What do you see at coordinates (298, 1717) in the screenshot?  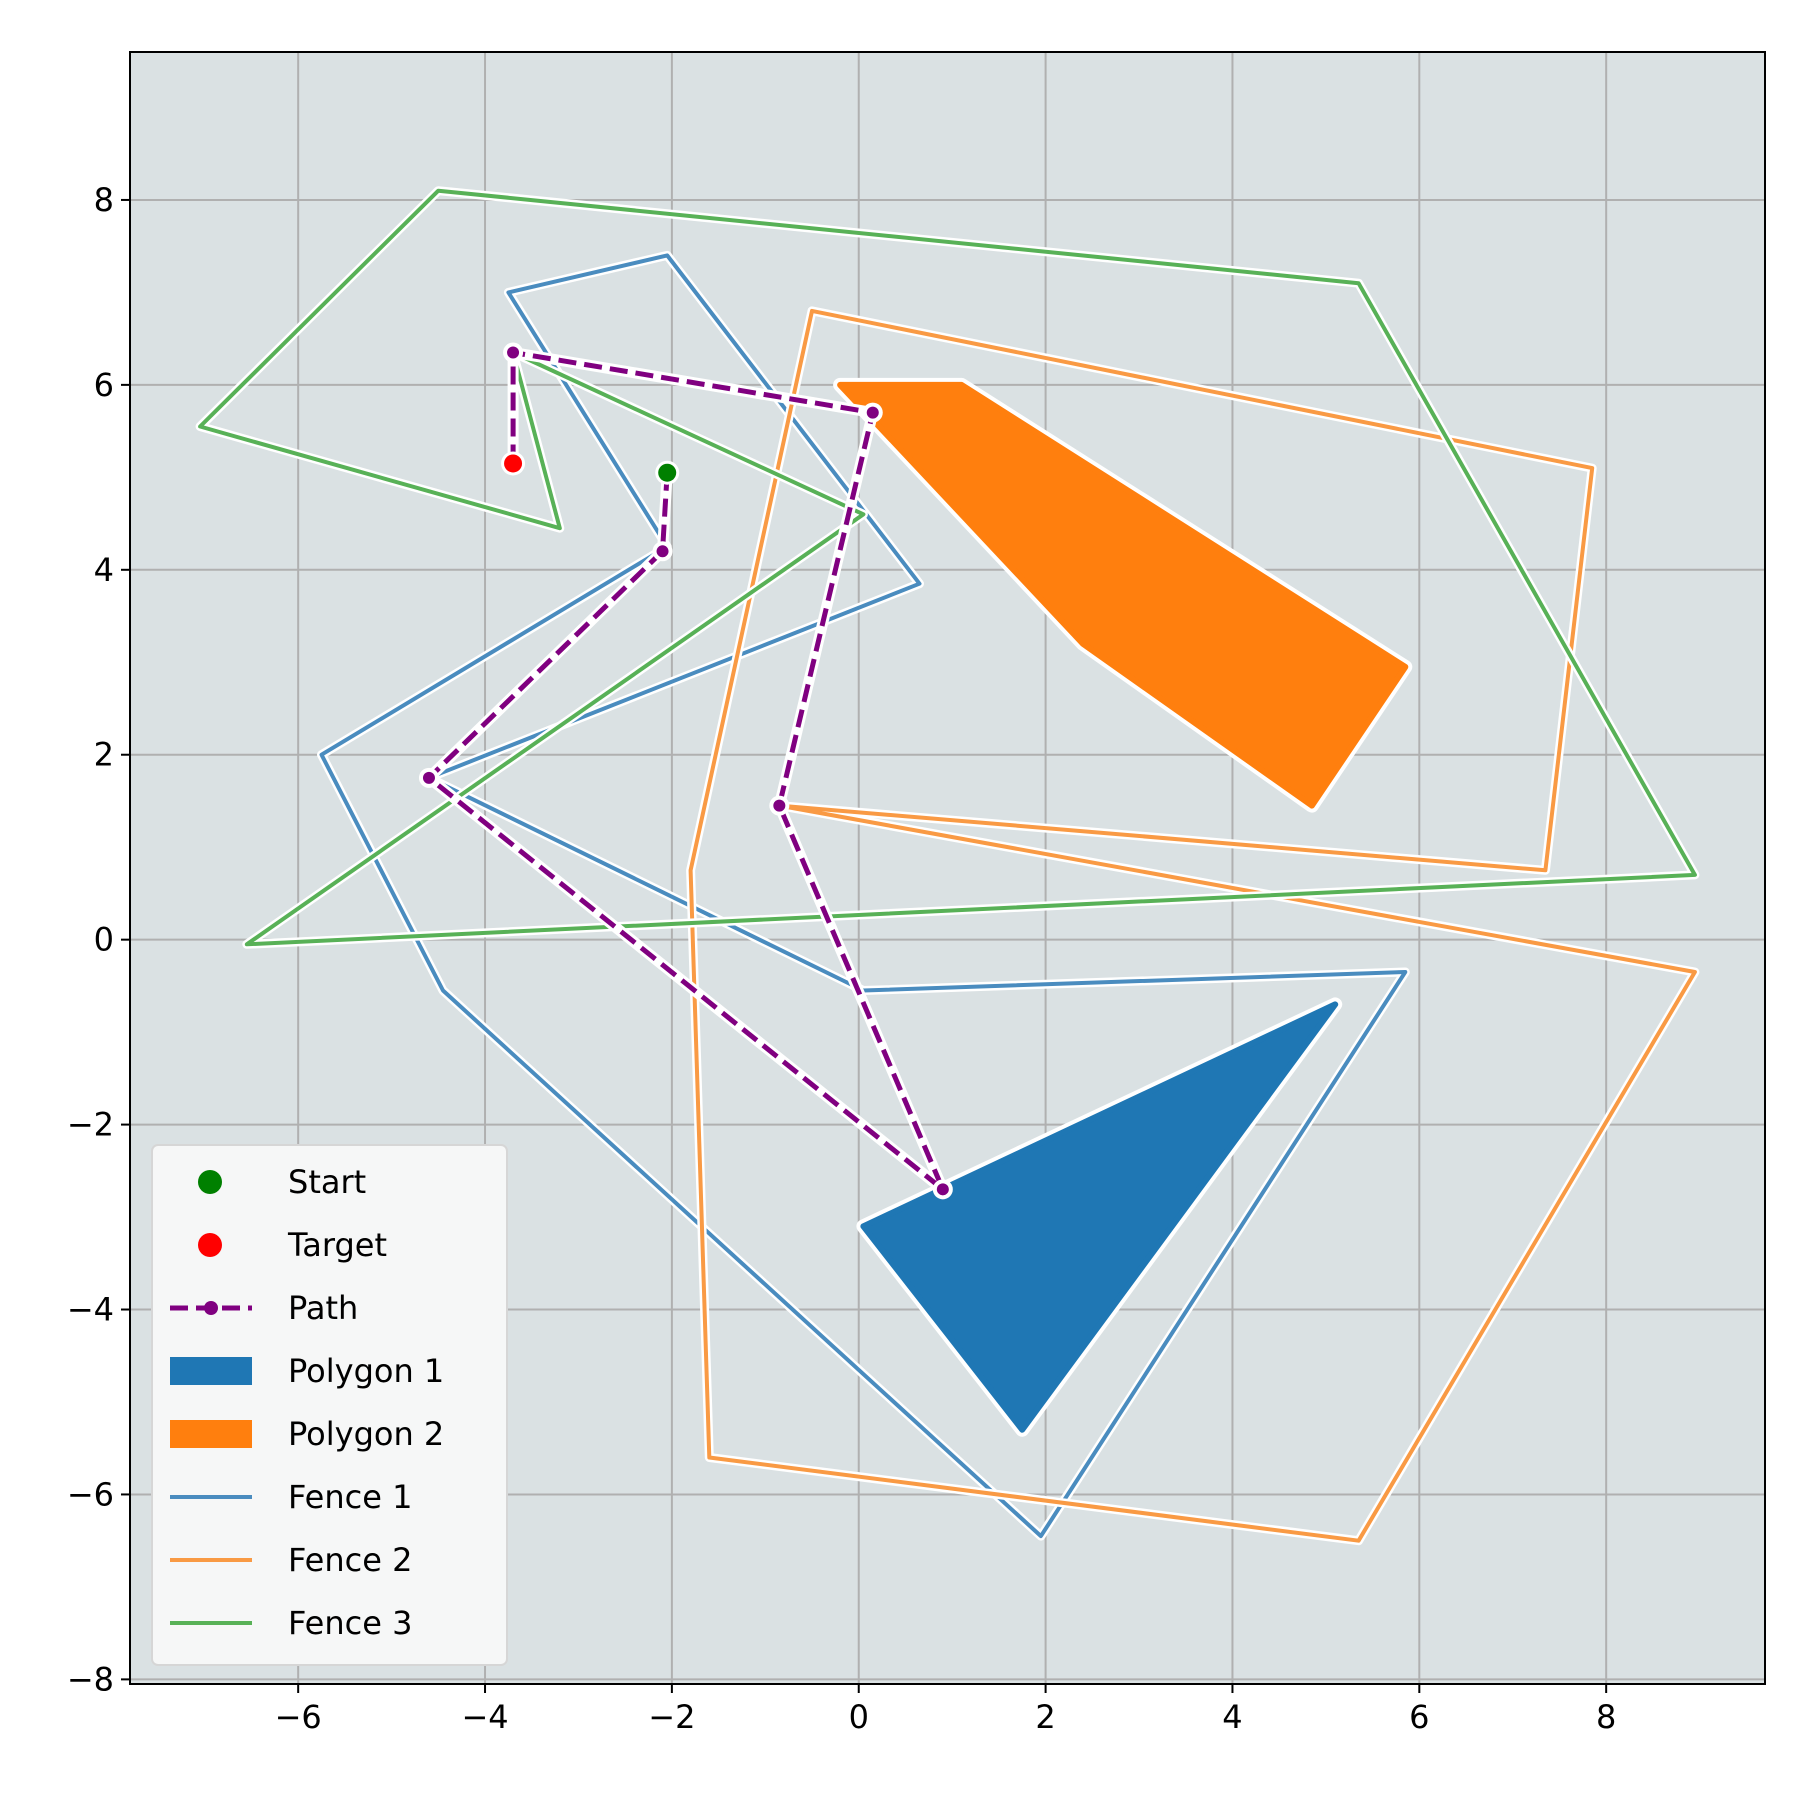 I see `x-tick-label: −6` at bounding box center [298, 1717].